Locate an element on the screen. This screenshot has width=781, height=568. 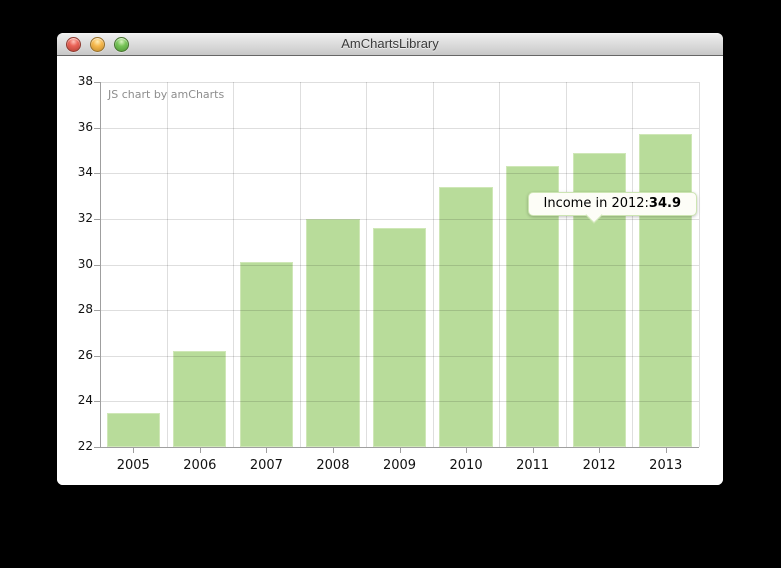
x-axis-line is located at coordinates (399, 447).